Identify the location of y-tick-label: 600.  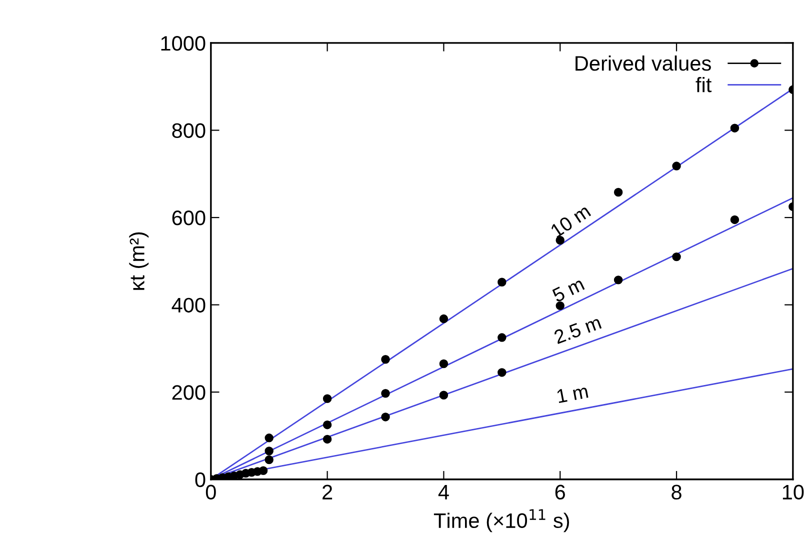
(189, 218).